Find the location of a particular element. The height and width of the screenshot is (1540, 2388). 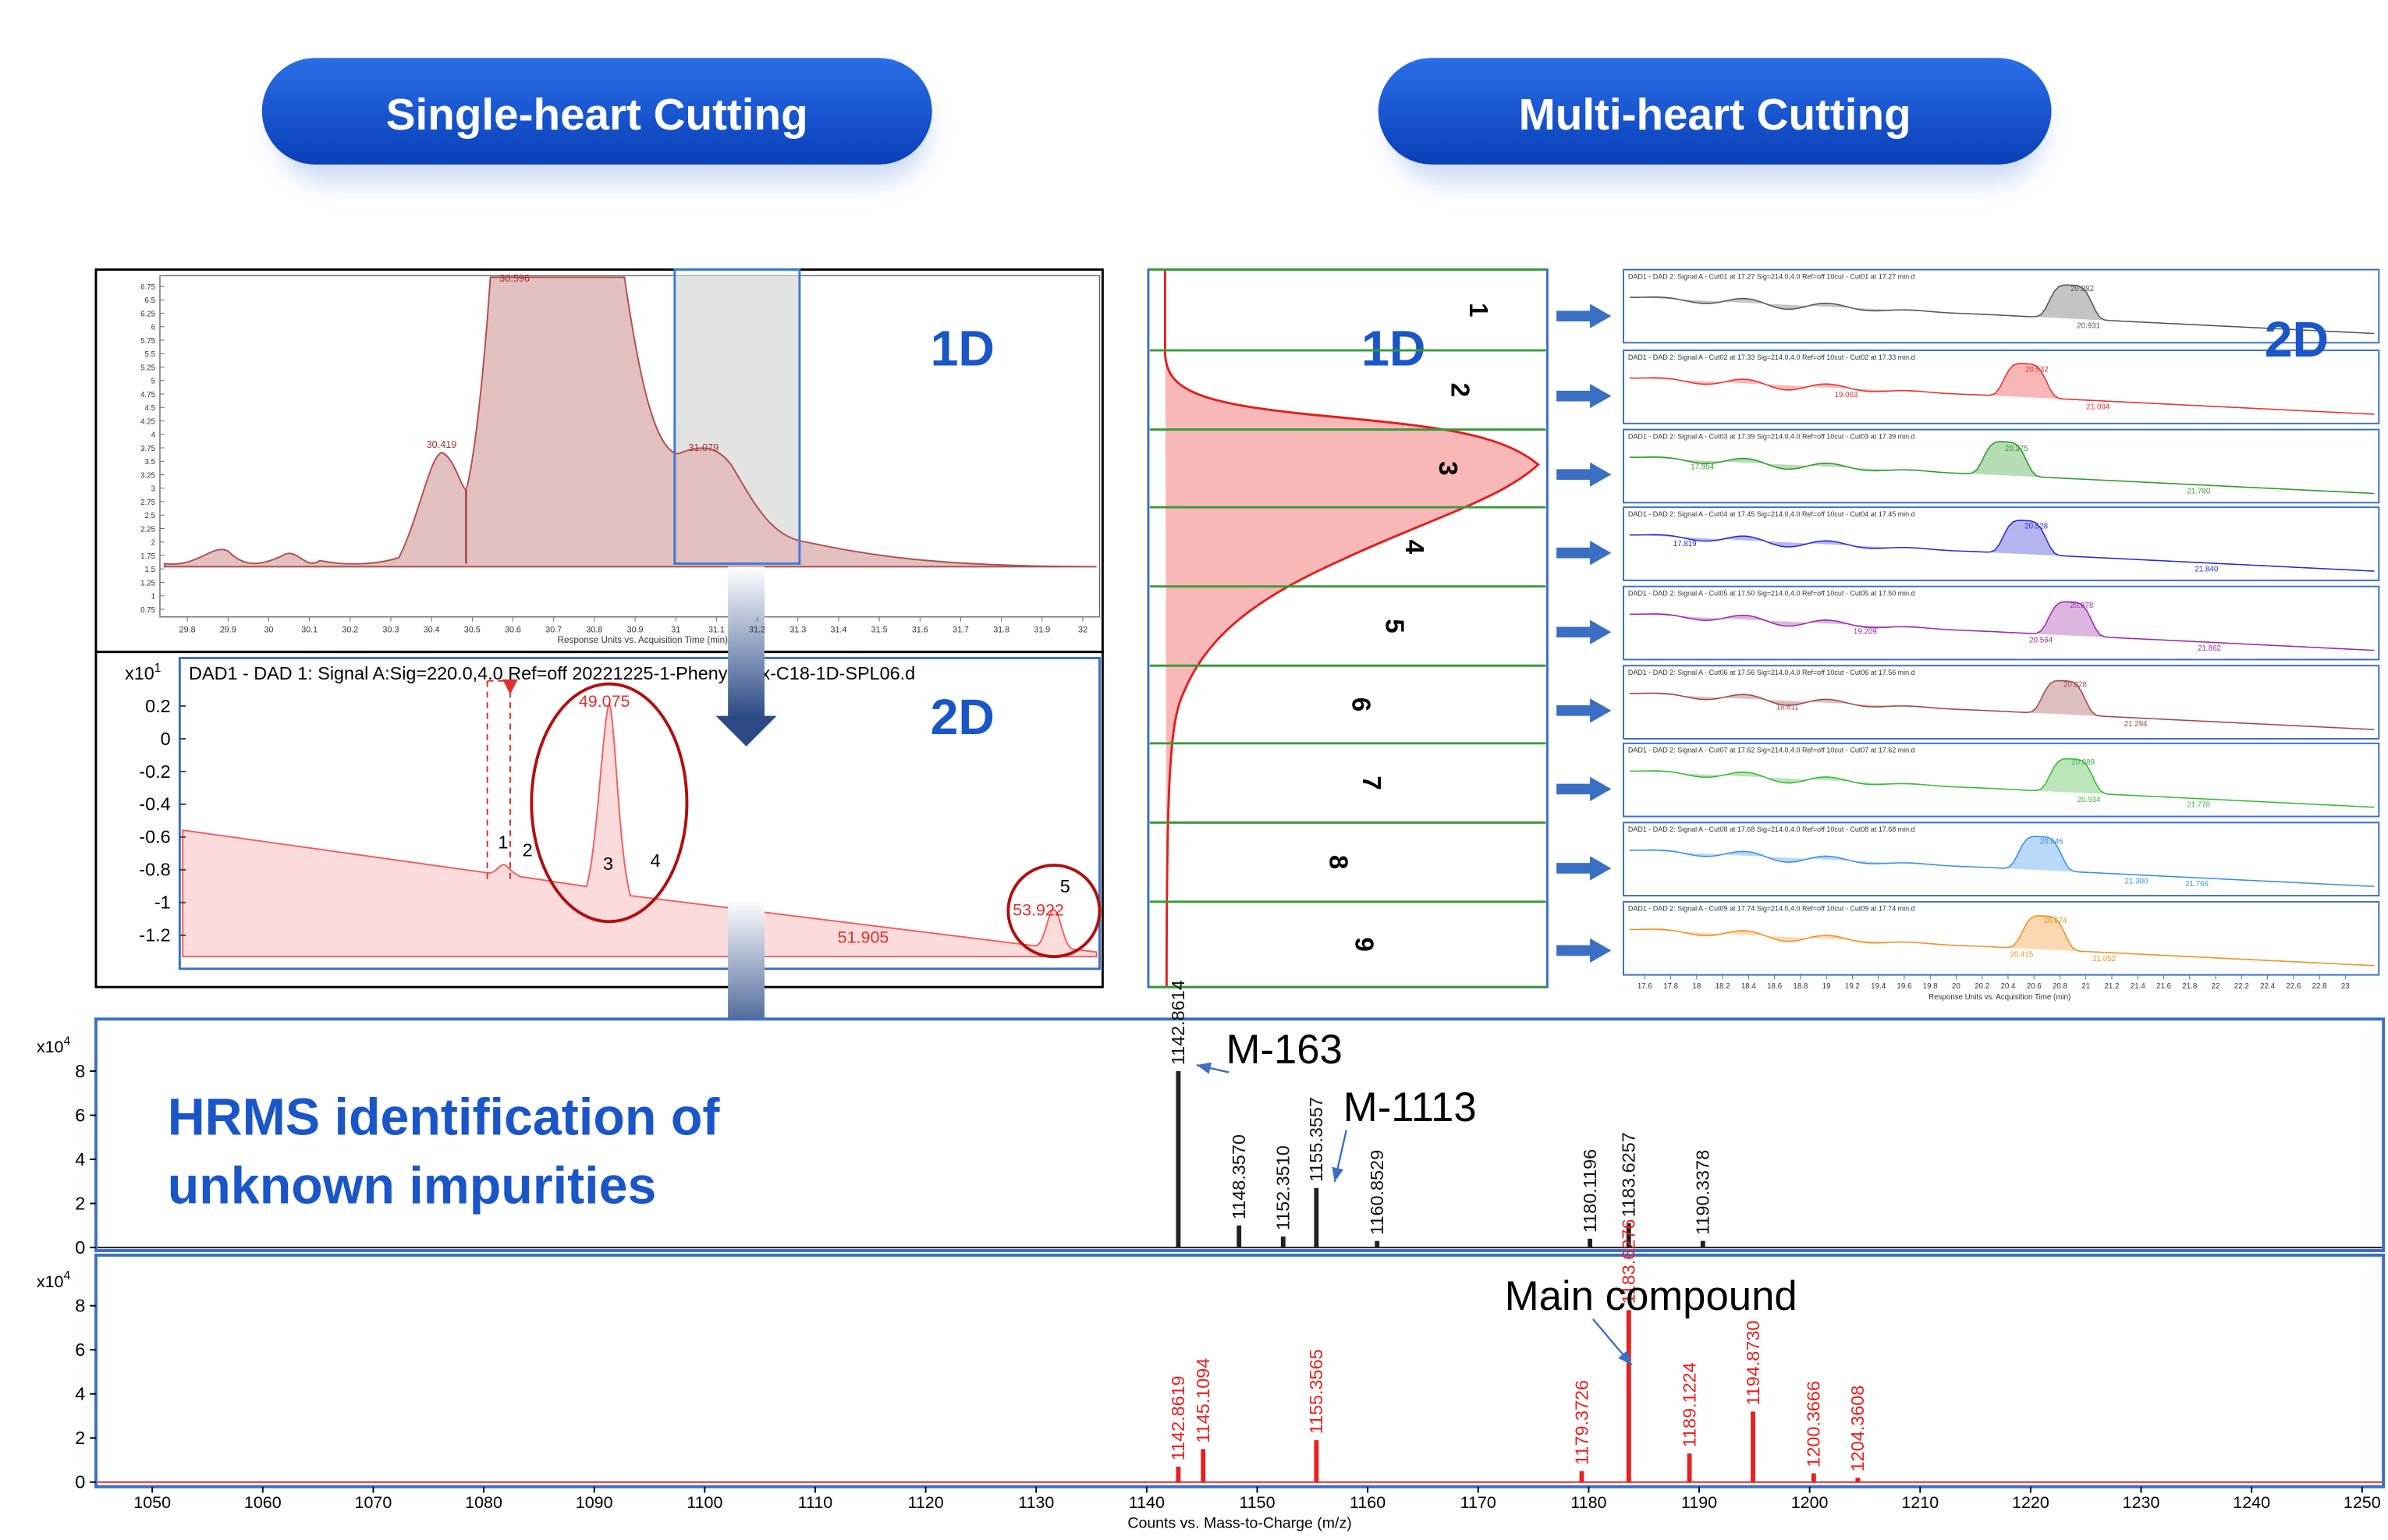

y-tick-label: 2.25 is located at coordinates (148, 529).